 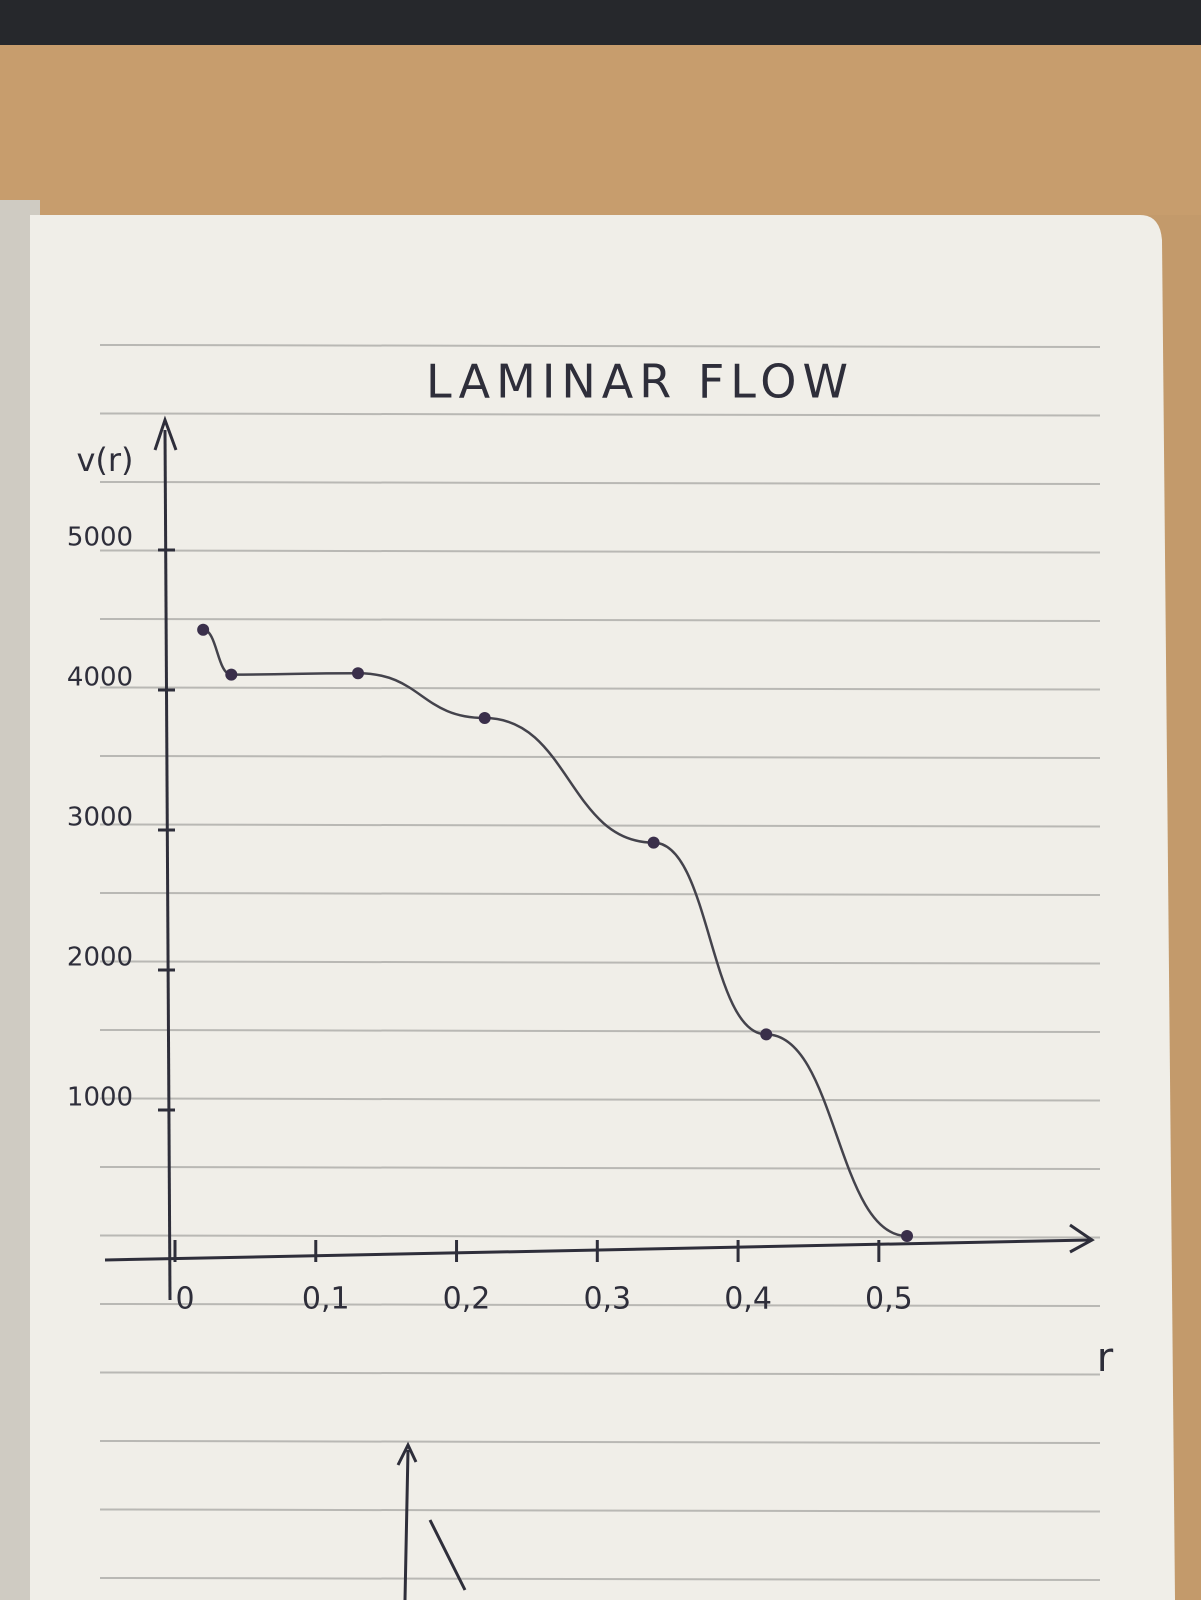 What do you see at coordinates (600, 22) in the screenshot?
I see `dark-edge` at bounding box center [600, 22].